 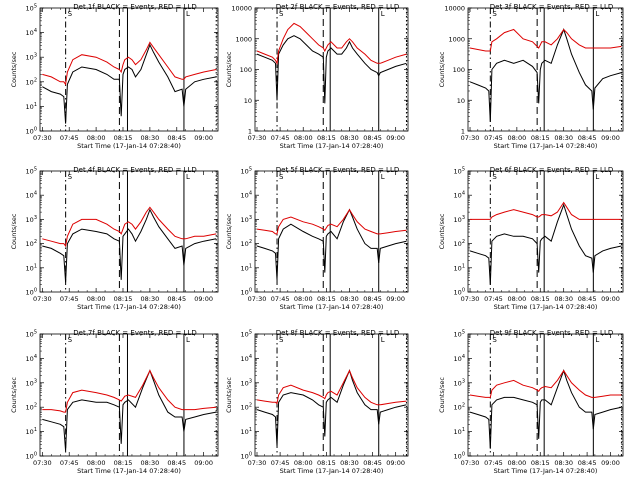 What do you see at coordinates (134, 333) in the screenshot?
I see `panel-title: Det 7f BLACK = Events, RED = LLD` at bounding box center [134, 333].